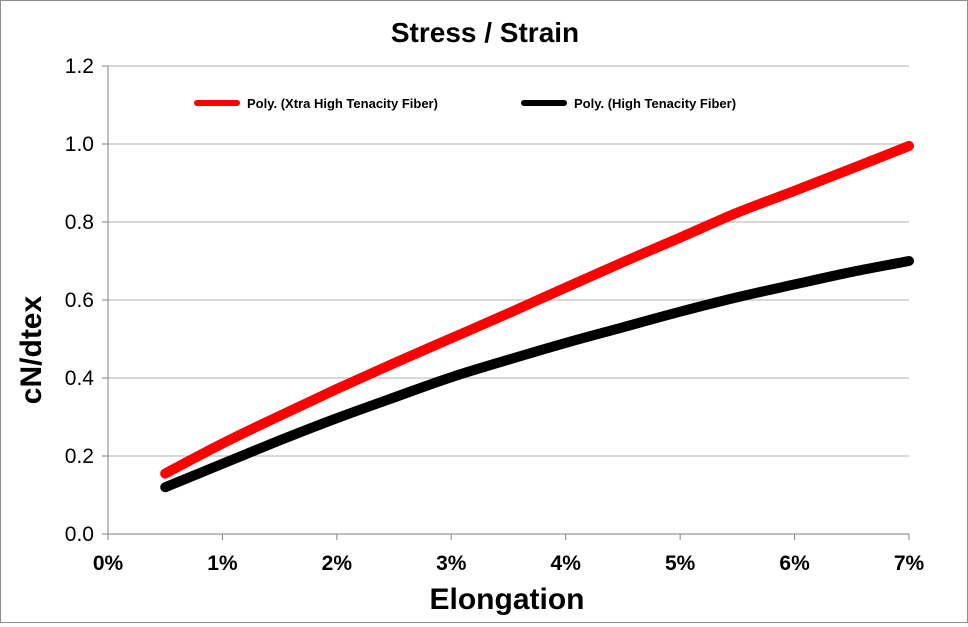 The width and height of the screenshot is (968, 627). What do you see at coordinates (79, 534) in the screenshot?
I see `y-tick-label: 0.0` at bounding box center [79, 534].